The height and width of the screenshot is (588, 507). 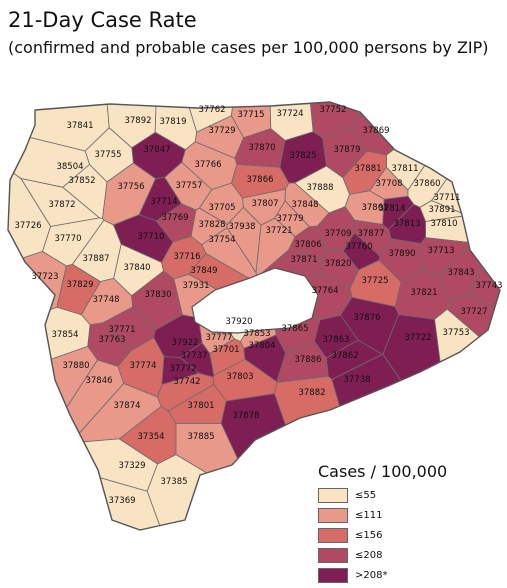 What do you see at coordinates (440, 251) in the screenshot?
I see `zip-label: 37713` at bounding box center [440, 251].